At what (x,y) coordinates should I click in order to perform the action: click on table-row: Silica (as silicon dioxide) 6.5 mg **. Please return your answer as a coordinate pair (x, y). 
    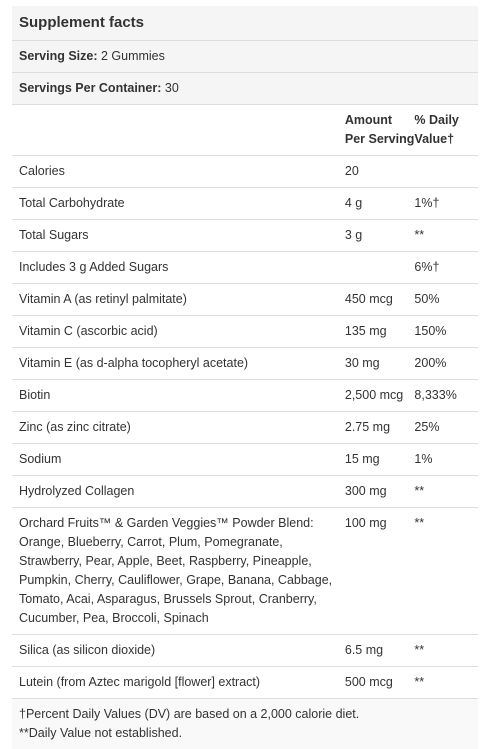
    Looking at the image, I should click on (245, 650).